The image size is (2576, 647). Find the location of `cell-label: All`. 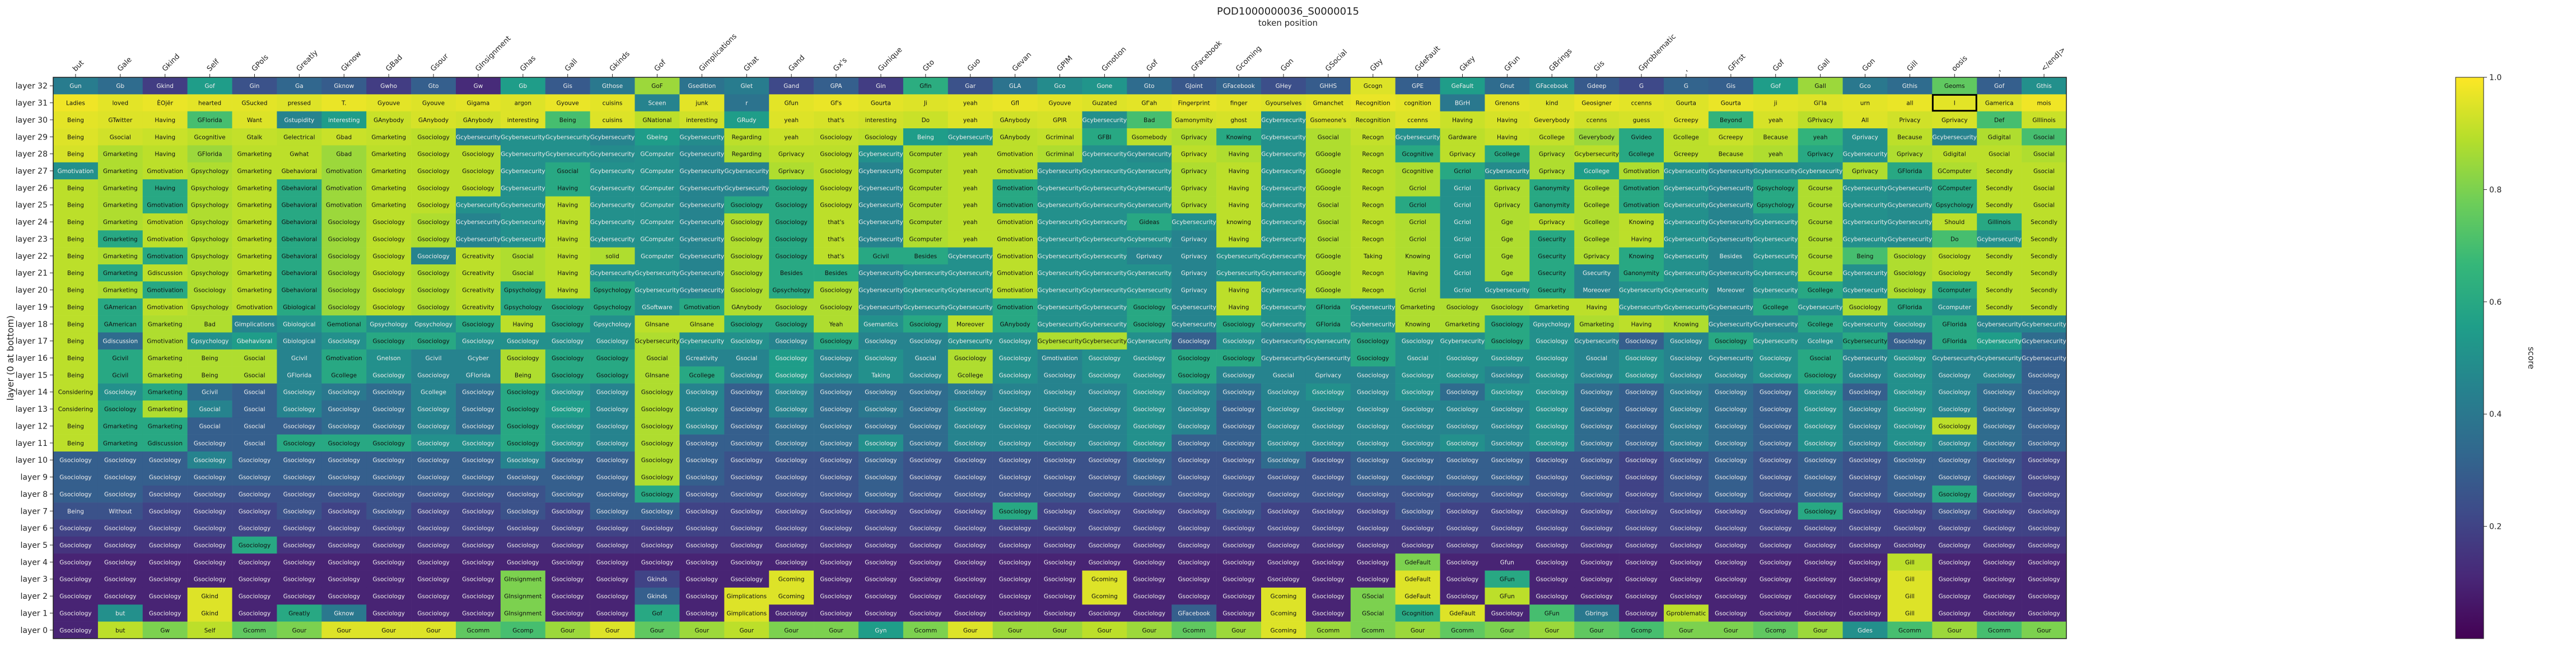

cell-label: All is located at coordinates (1865, 121).